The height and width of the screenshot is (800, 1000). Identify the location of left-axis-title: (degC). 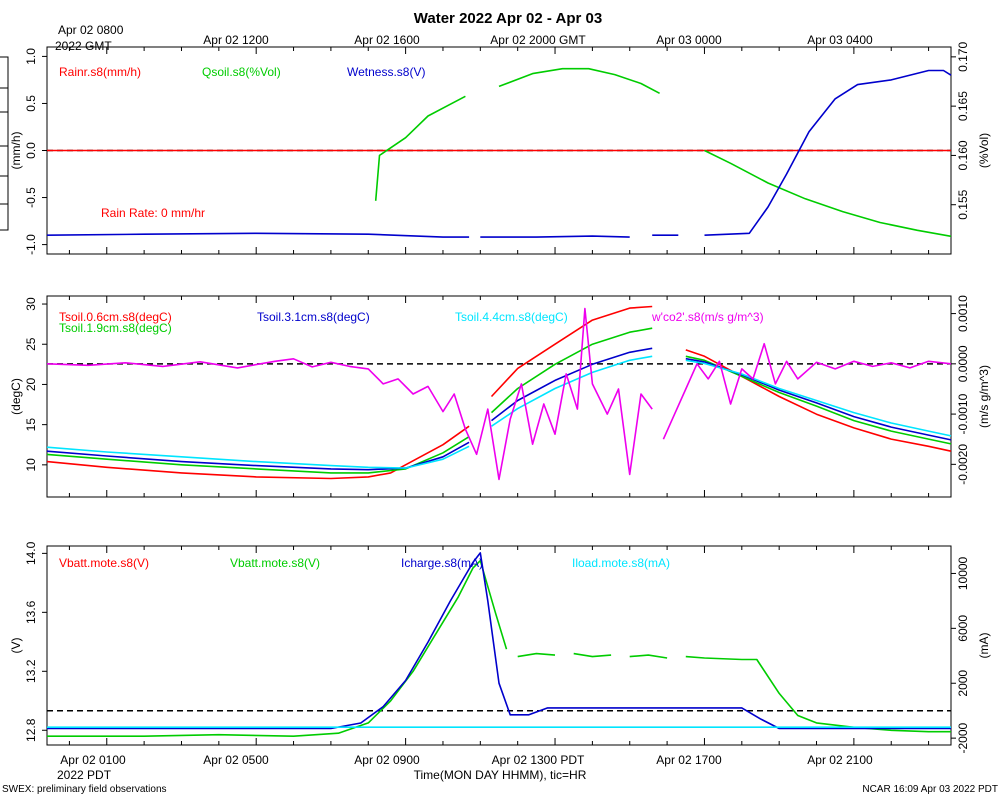
(16, 396).